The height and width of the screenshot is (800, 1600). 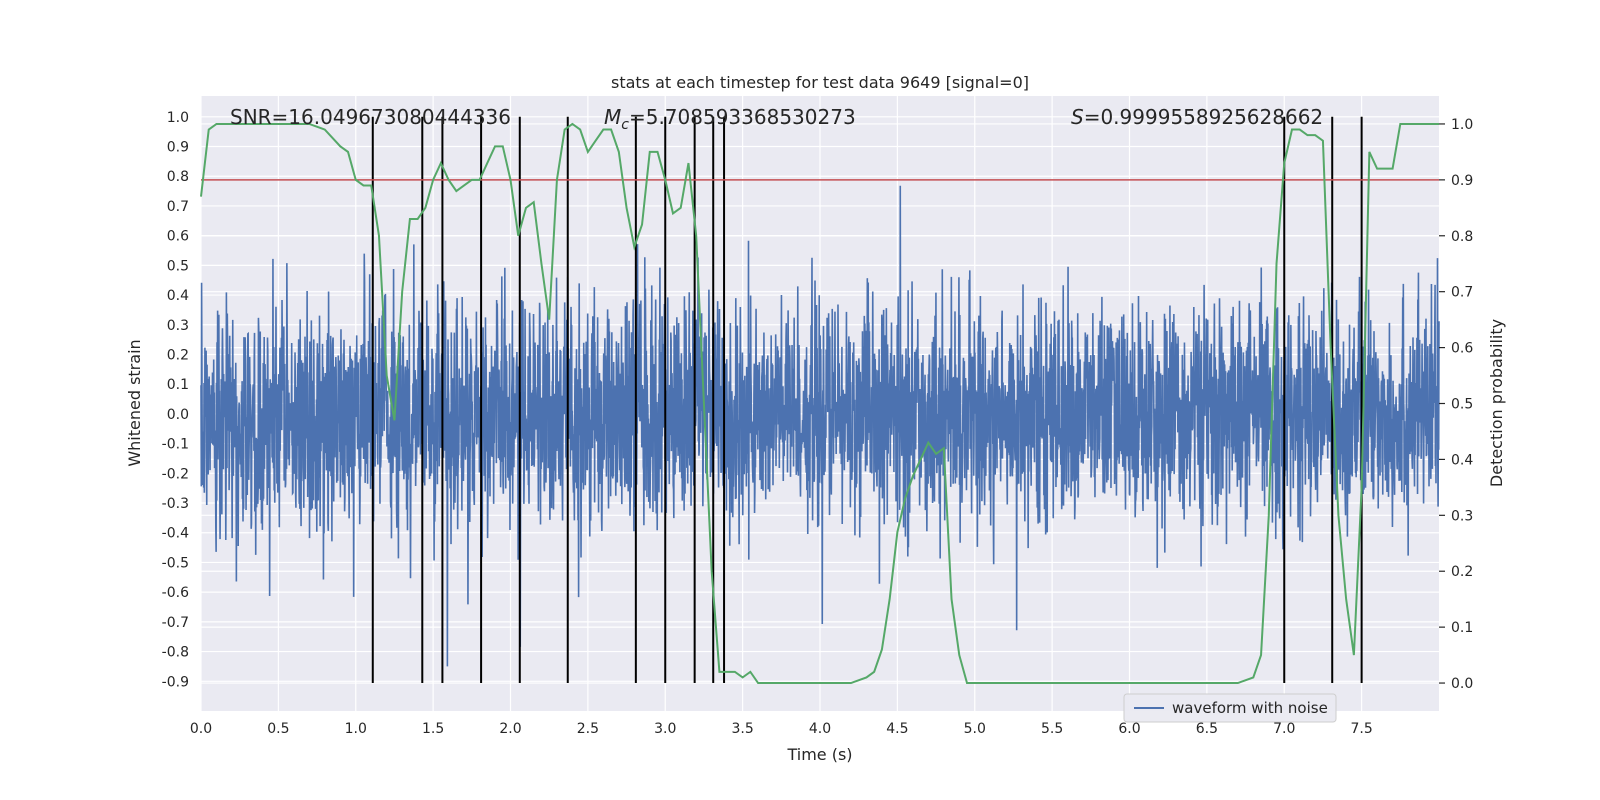 What do you see at coordinates (175, 682) in the screenshot?
I see `y-left-tick-label: -0.9` at bounding box center [175, 682].